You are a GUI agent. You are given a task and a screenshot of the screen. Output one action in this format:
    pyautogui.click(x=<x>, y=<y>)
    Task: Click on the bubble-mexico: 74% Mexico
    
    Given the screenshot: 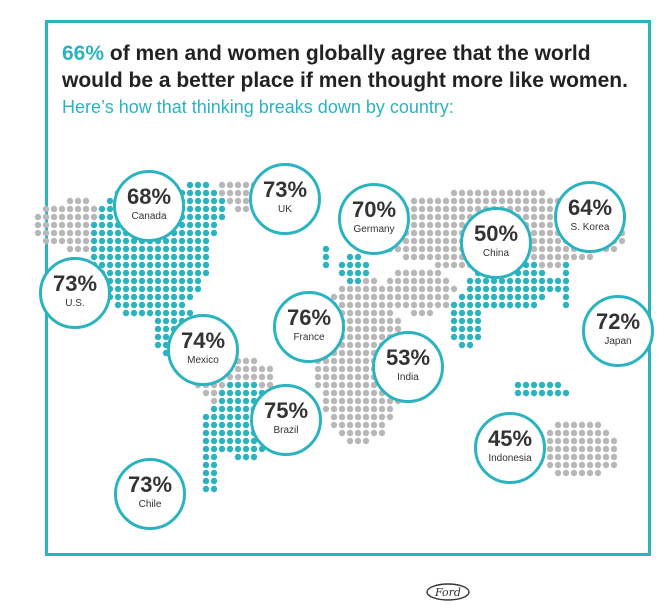 What is the action you would take?
    pyautogui.click(x=203, y=350)
    